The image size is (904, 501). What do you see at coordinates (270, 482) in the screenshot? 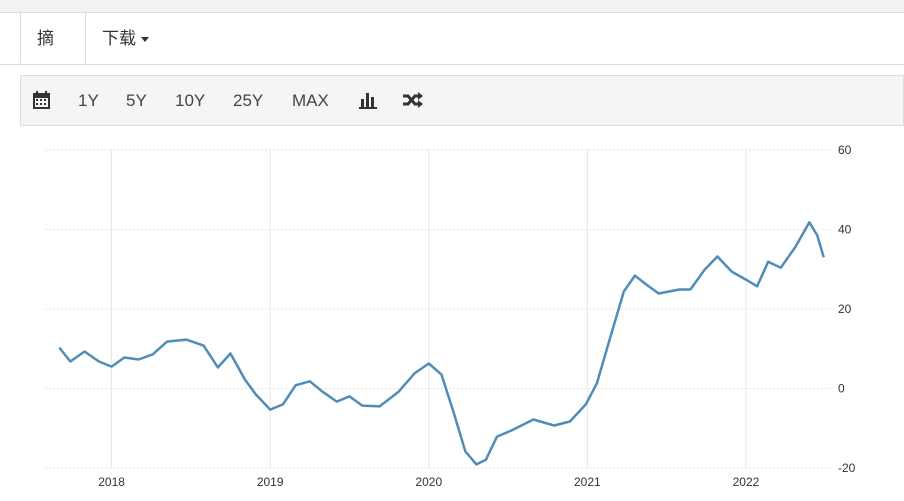
I see `x-tick-label: 2019` at bounding box center [270, 482].